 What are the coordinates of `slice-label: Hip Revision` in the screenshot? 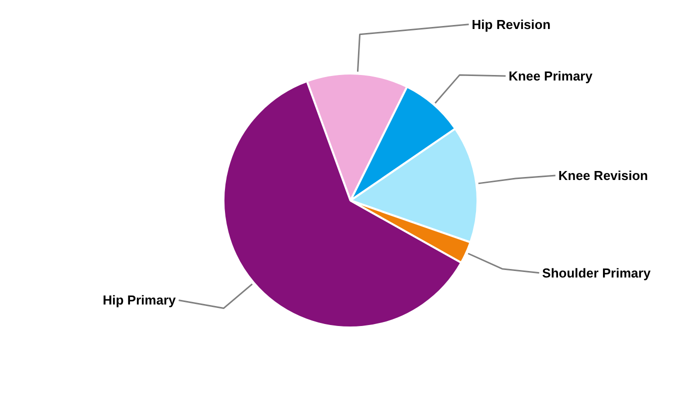 It's located at (511, 24).